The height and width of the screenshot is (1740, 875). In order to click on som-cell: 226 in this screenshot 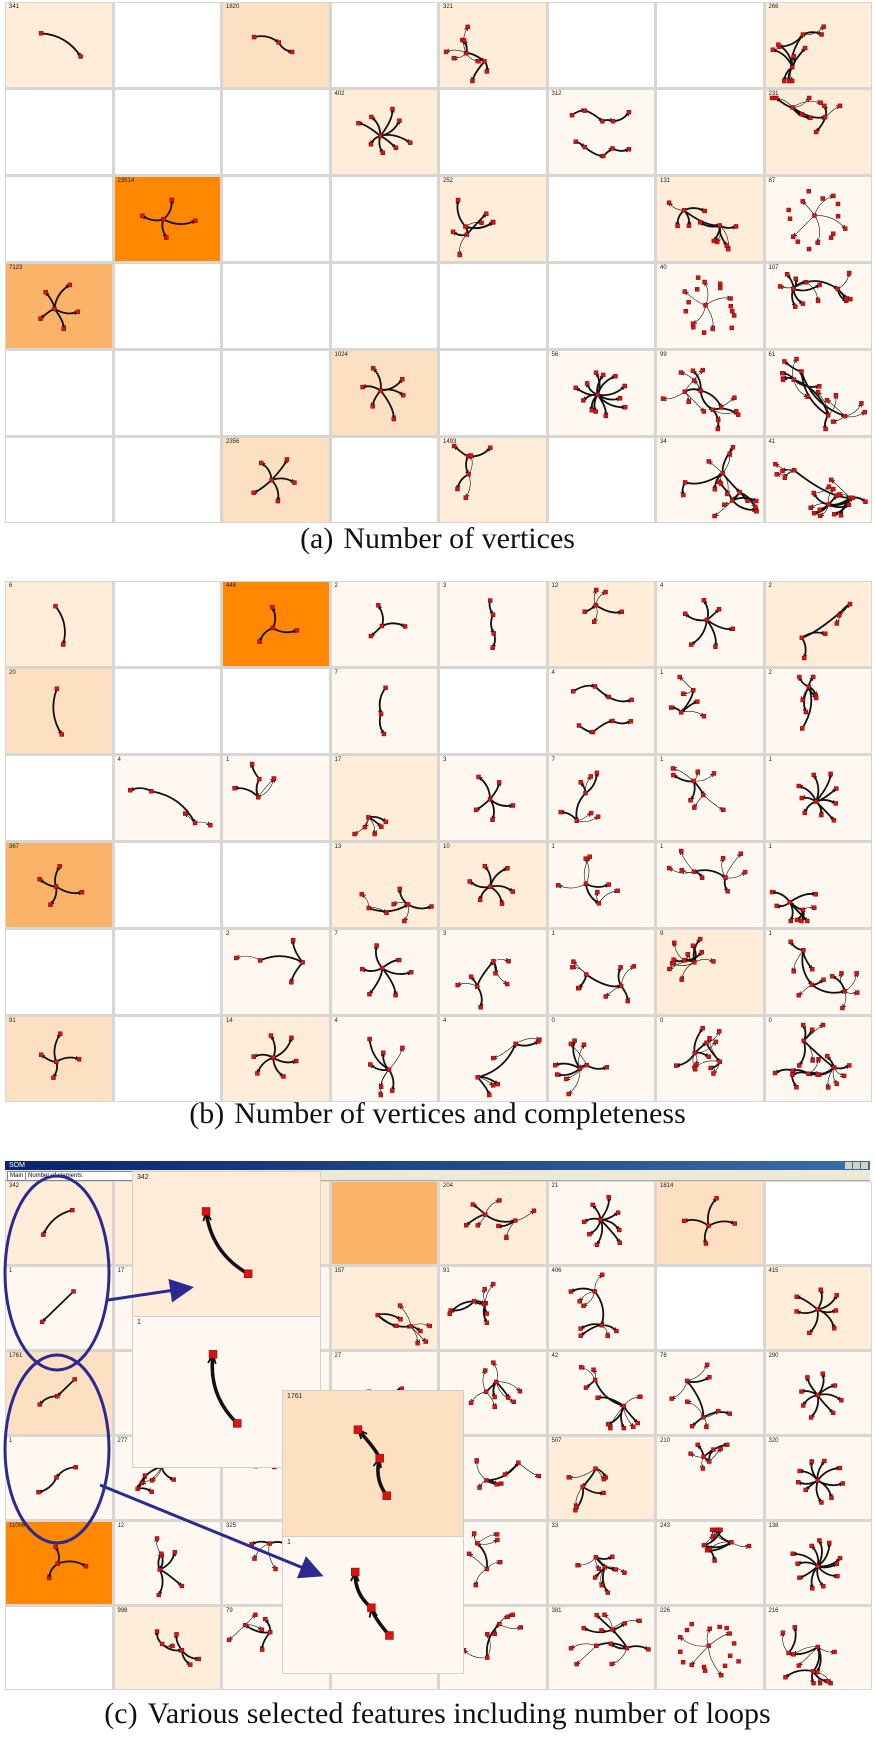, I will do `click(710, 1648)`.